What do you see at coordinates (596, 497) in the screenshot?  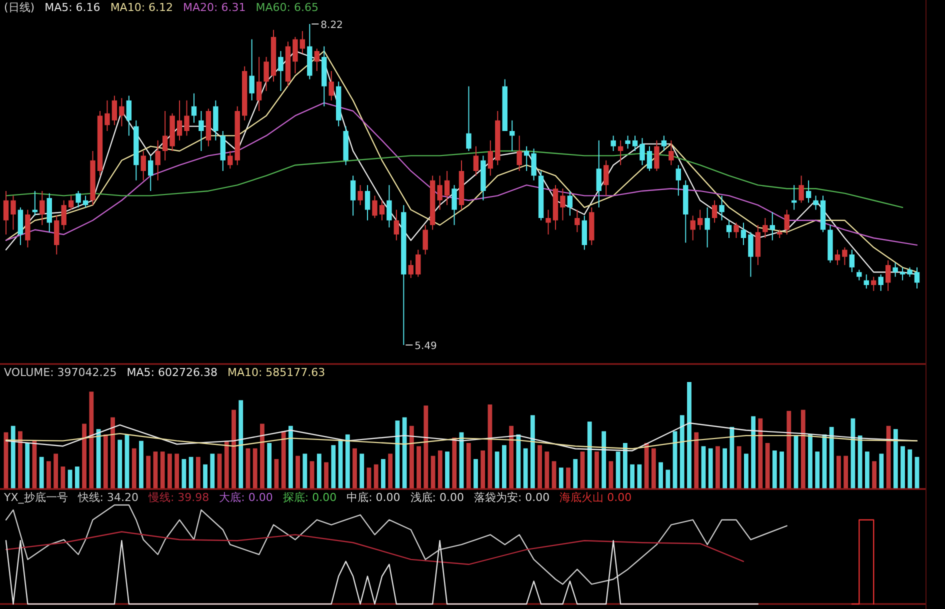 I see `text: 海底火山 0.00` at bounding box center [596, 497].